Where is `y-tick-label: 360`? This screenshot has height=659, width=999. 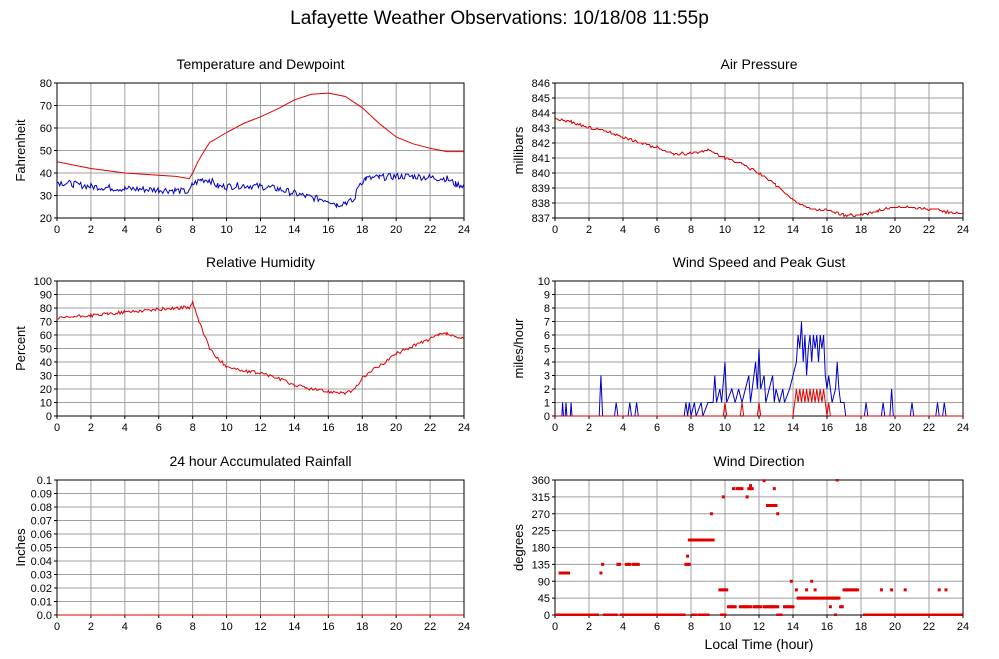 y-tick-label: 360 is located at coordinates (541, 481).